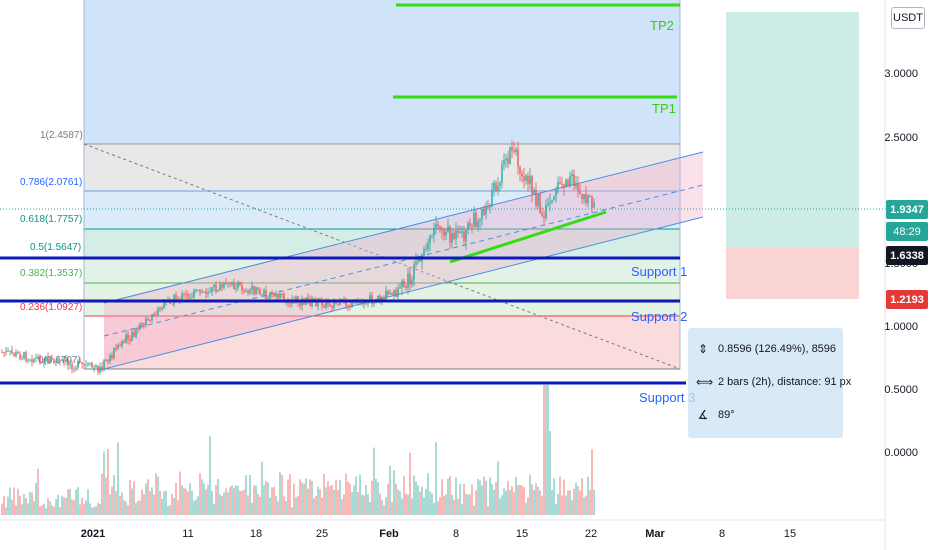 Image resolution: width=932 pixels, height=550 pixels. What do you see at coordinates (908, 18) in the screenshot?
I see `currency-button: USDT` at bounding box center [908, 18].